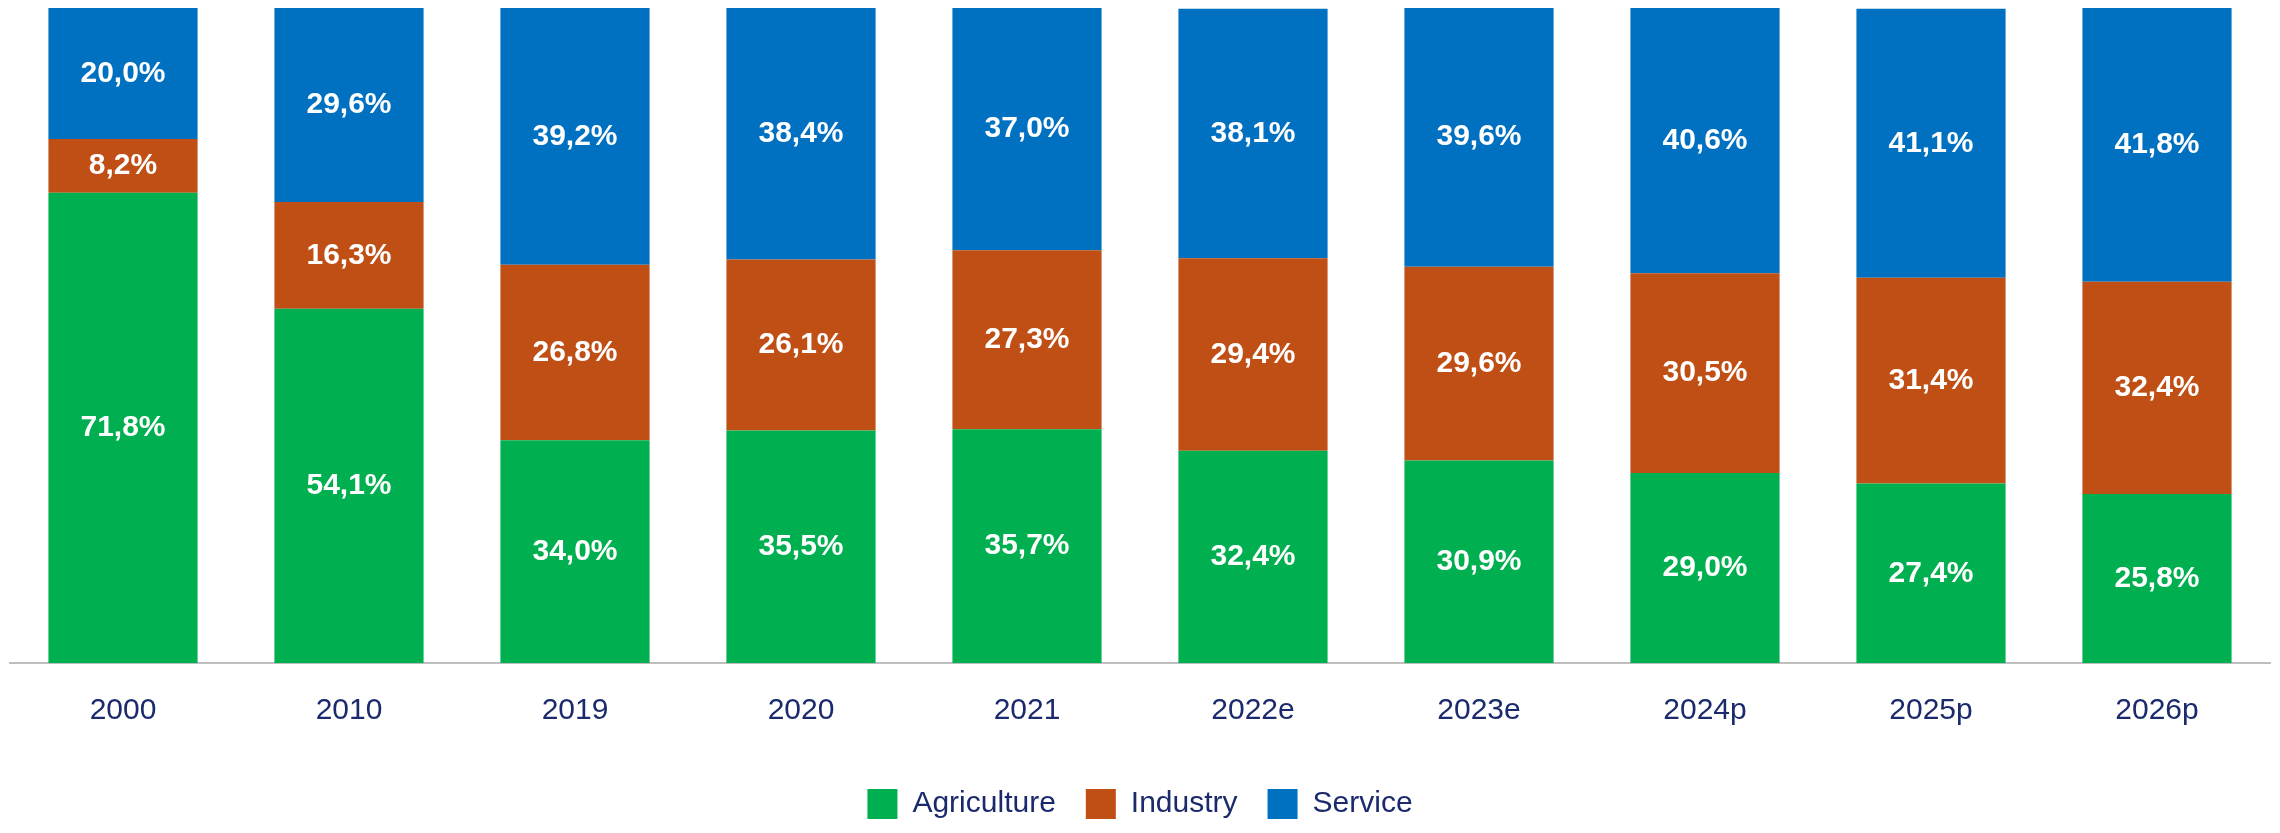 This screenshot has height=833, width=2280. Describe the element at coordinates (575, 709) in the screenshot. I see `x-tick-label: 2019` at that location.